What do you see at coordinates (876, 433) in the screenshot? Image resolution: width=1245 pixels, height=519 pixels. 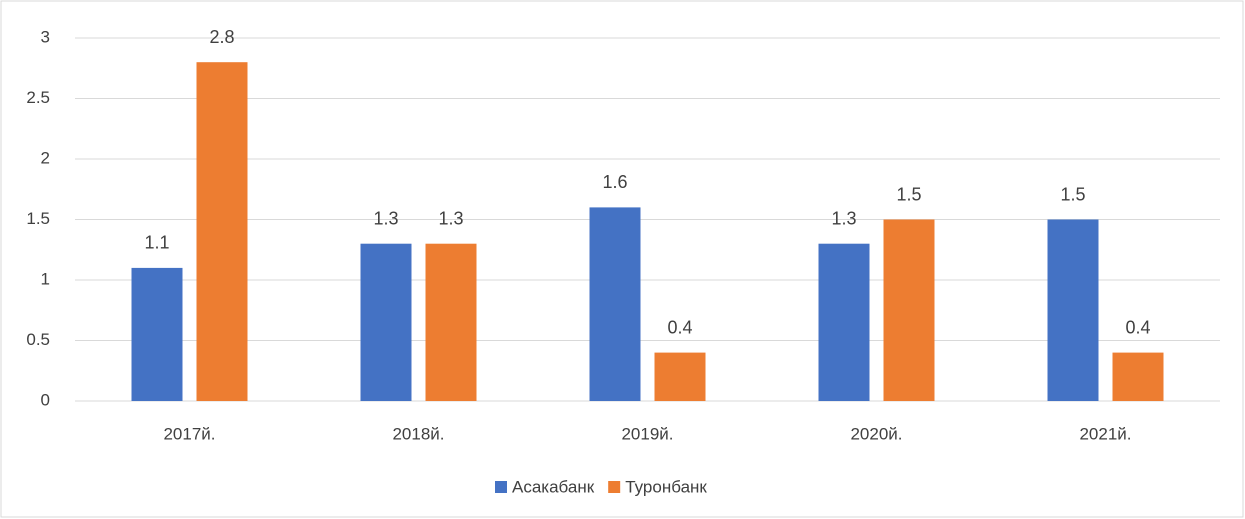 I see `x-tick-label: 2020й.` at bounding box center [876, 433].